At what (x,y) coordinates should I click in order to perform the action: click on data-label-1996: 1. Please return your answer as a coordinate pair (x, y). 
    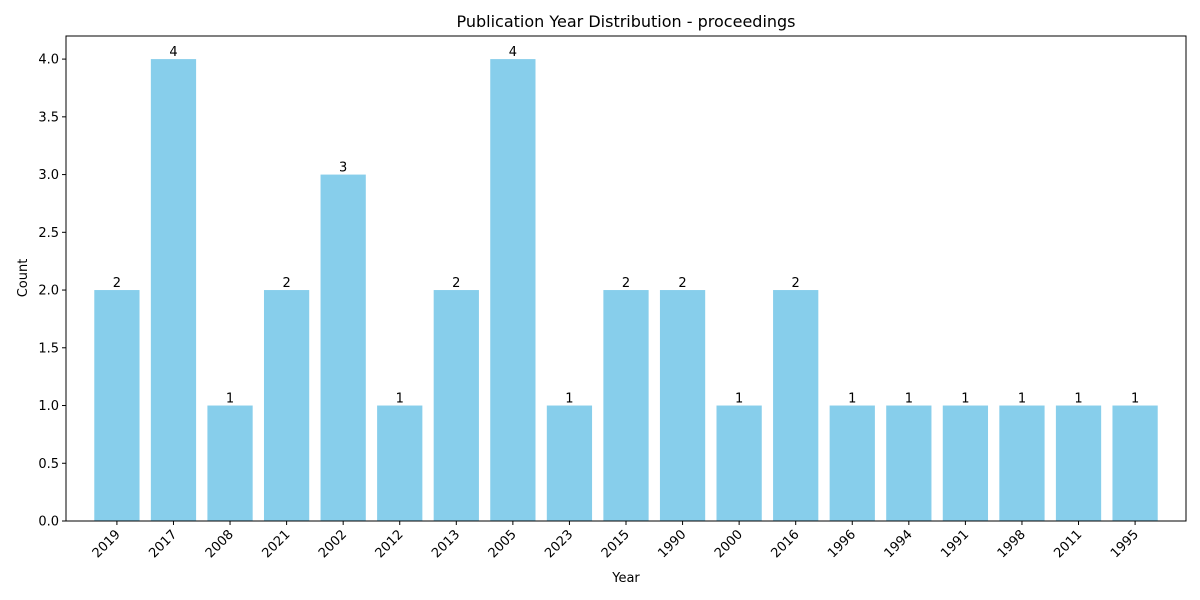
    Looking at the image, I should click on (852, 399).